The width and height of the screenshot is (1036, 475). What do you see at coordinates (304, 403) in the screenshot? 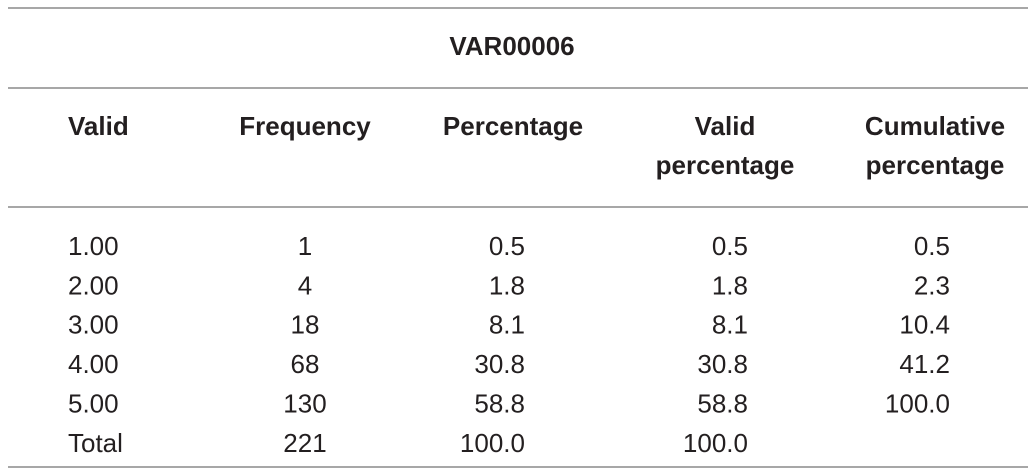
I see `cell: 130` at bounding box center [304, 403].